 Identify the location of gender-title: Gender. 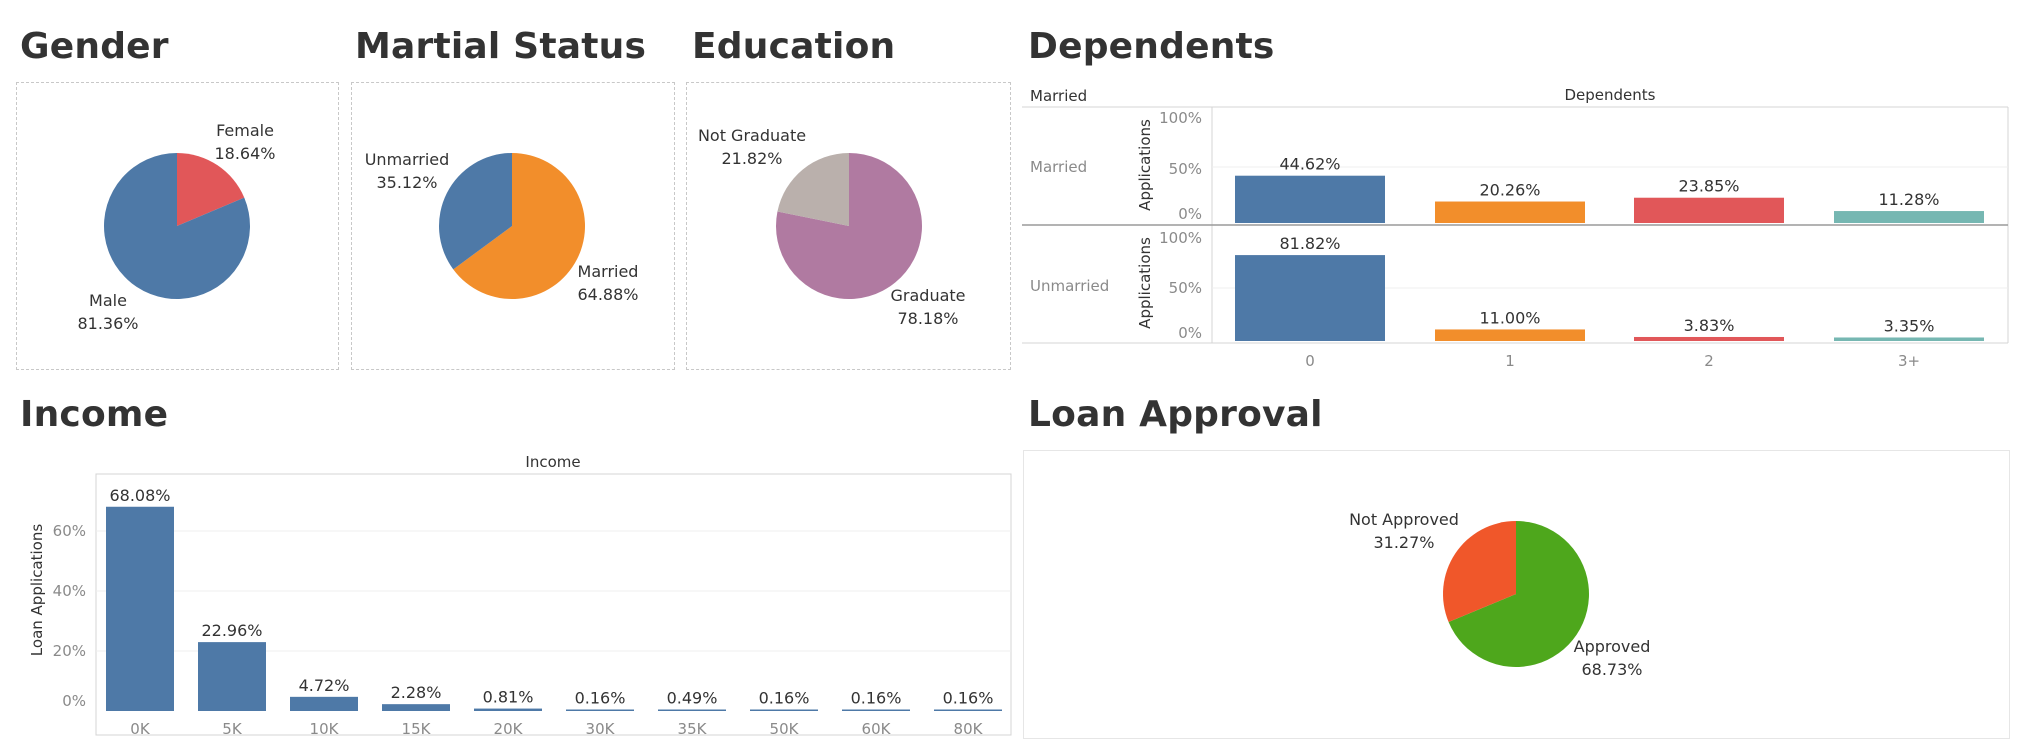
(94, 46).